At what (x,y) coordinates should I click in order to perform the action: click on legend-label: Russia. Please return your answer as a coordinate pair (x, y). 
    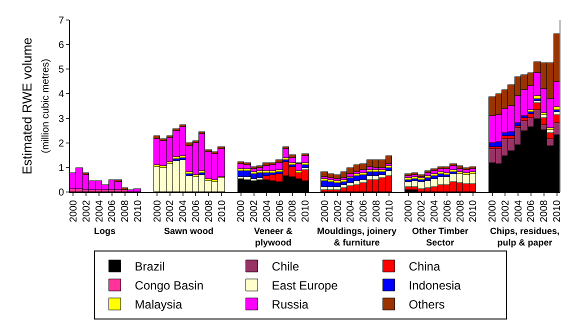
    Looking at the image, I should click on (290, 305).